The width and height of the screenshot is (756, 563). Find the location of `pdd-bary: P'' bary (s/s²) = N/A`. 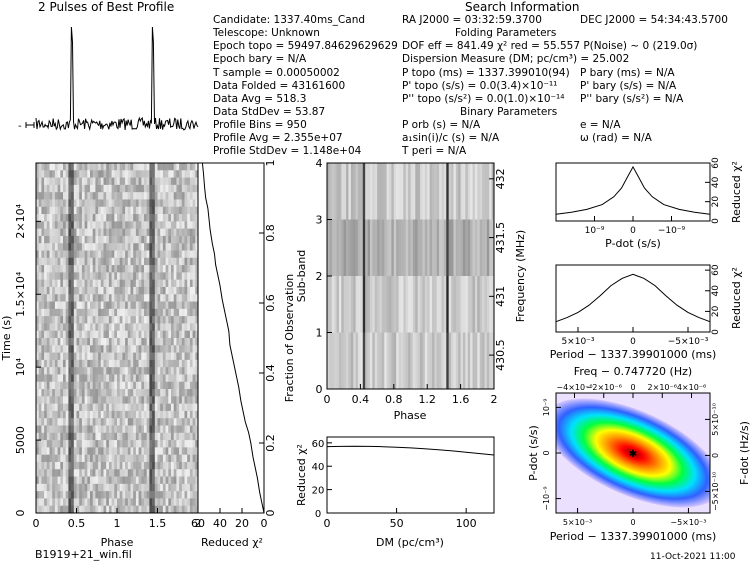

pdd-bary: P'' bary (s/s²) = N/A is located at coordinates (632, 99).